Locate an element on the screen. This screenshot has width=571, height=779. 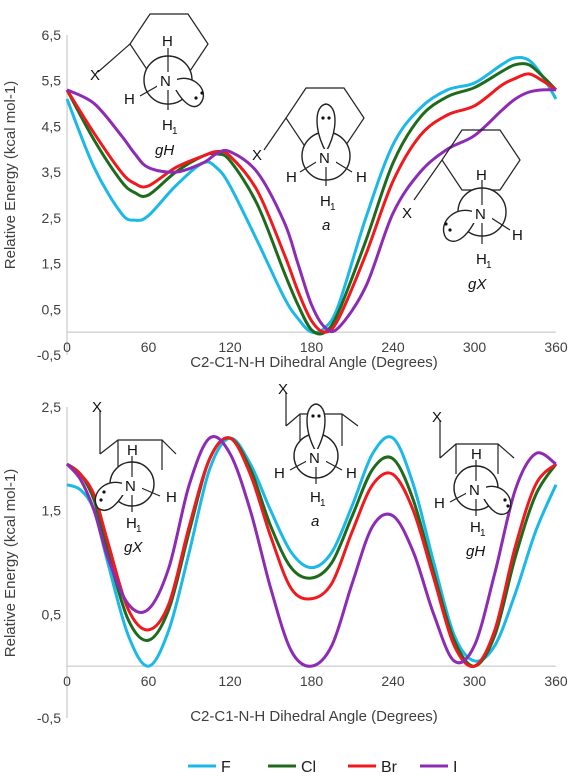
top-y-tick-label: -0,5 is located at coordinates (49, 355).